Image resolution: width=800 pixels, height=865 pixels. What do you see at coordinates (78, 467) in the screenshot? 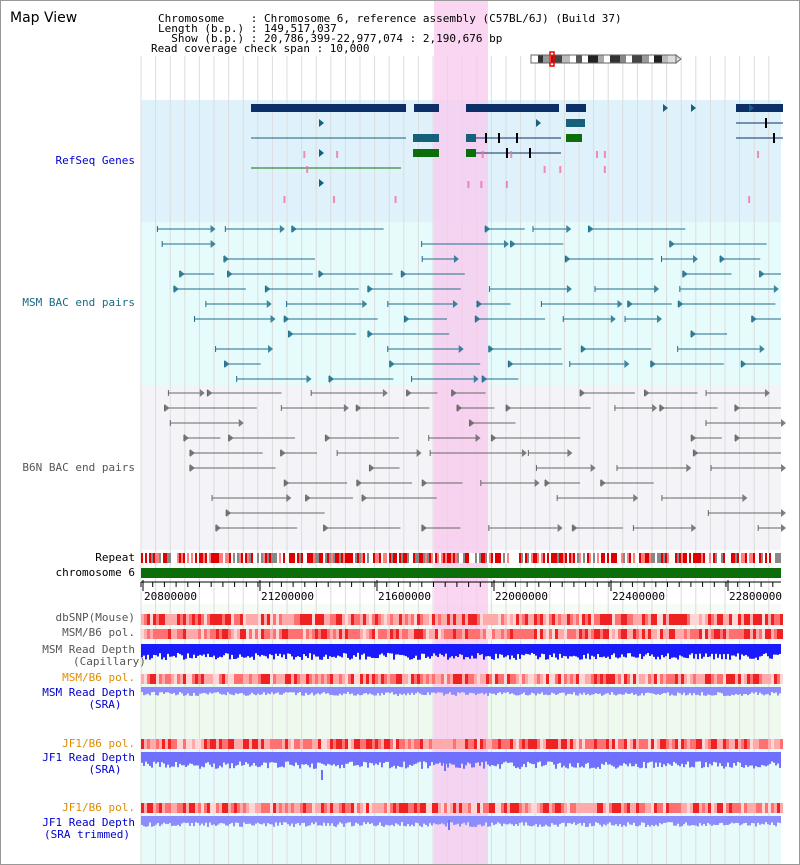
I see `track-label-b6n-bac-end-pairs: B6N BAC end pairs` at bounding box center [78, 467].